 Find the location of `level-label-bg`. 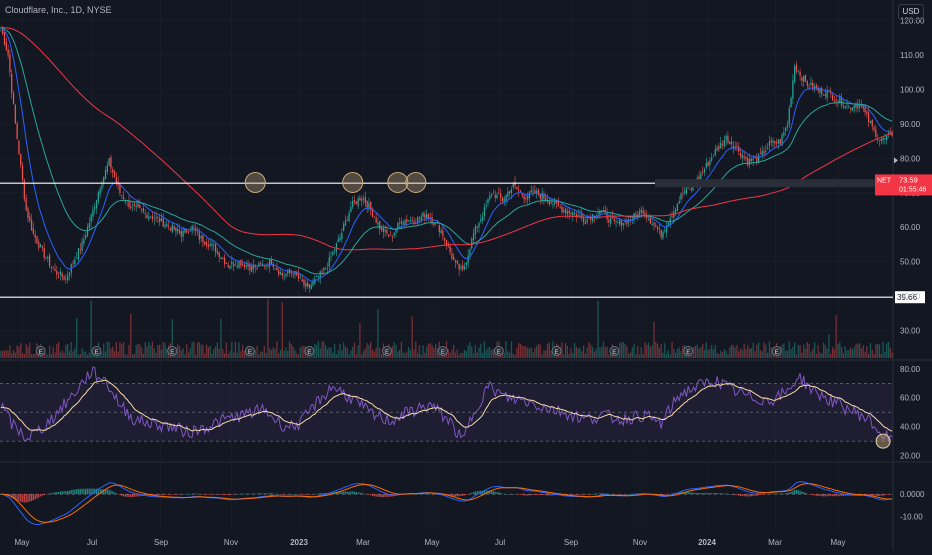

level-label-bg is located at coordinates (910, 297).